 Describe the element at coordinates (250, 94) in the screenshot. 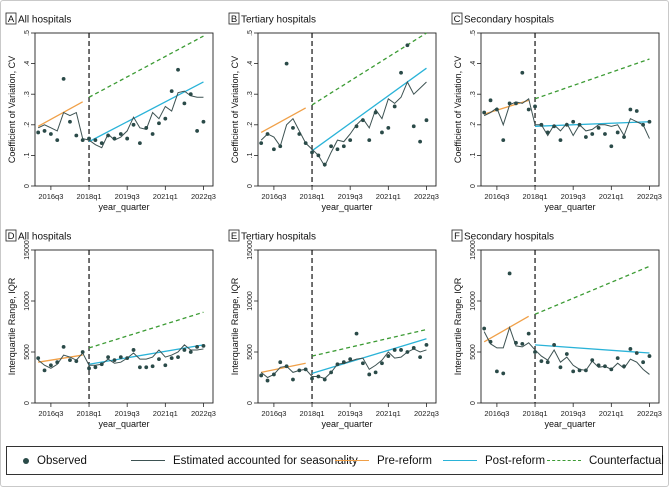

I see `panel-b-y-tick-label: .3` at that location.